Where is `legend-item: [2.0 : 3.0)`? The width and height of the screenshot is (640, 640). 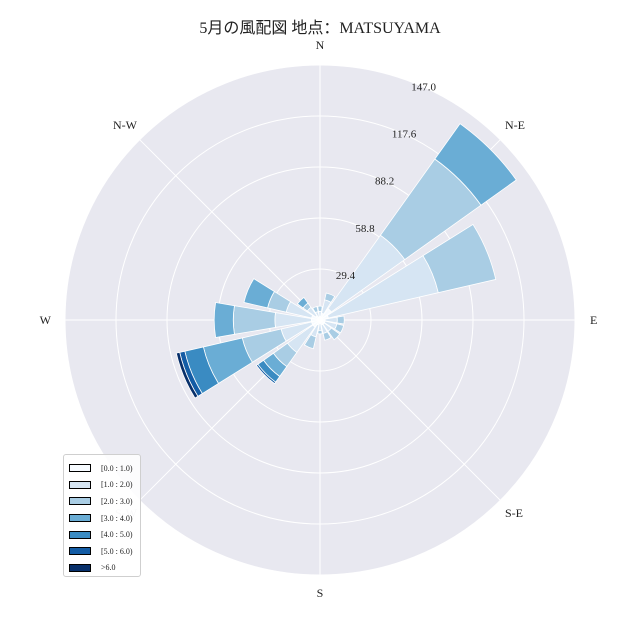 legend-item: [2.0 : 3.0) is located at coordinates (102, 501).